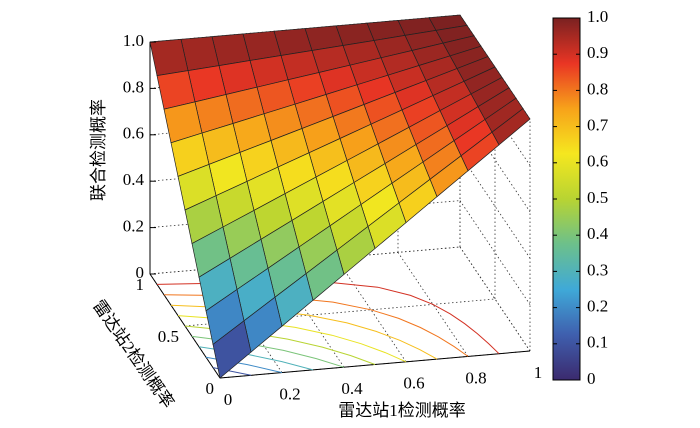 This screenshot has width=700, height=428. I want to click on z-tick-label: 0.8, so click(133, 86).